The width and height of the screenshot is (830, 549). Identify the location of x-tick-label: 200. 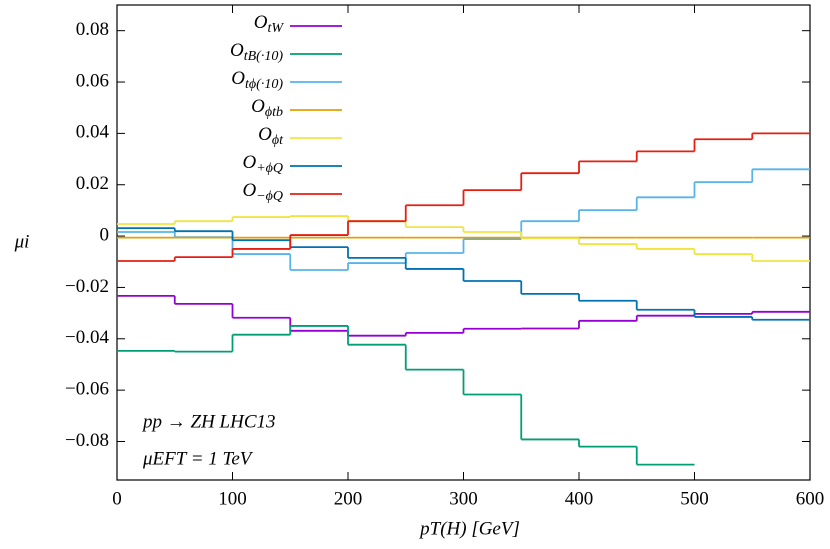
(348, 498).